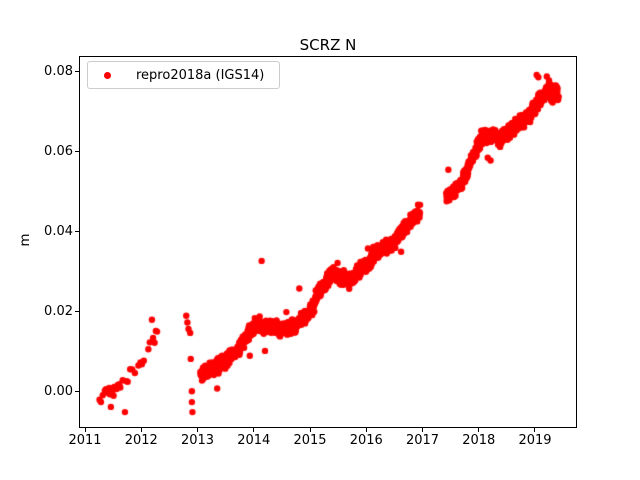 This screenshot has height=480, width=640. I want to click on legend-label: repro2018a (IGS14), so click(200, 75).